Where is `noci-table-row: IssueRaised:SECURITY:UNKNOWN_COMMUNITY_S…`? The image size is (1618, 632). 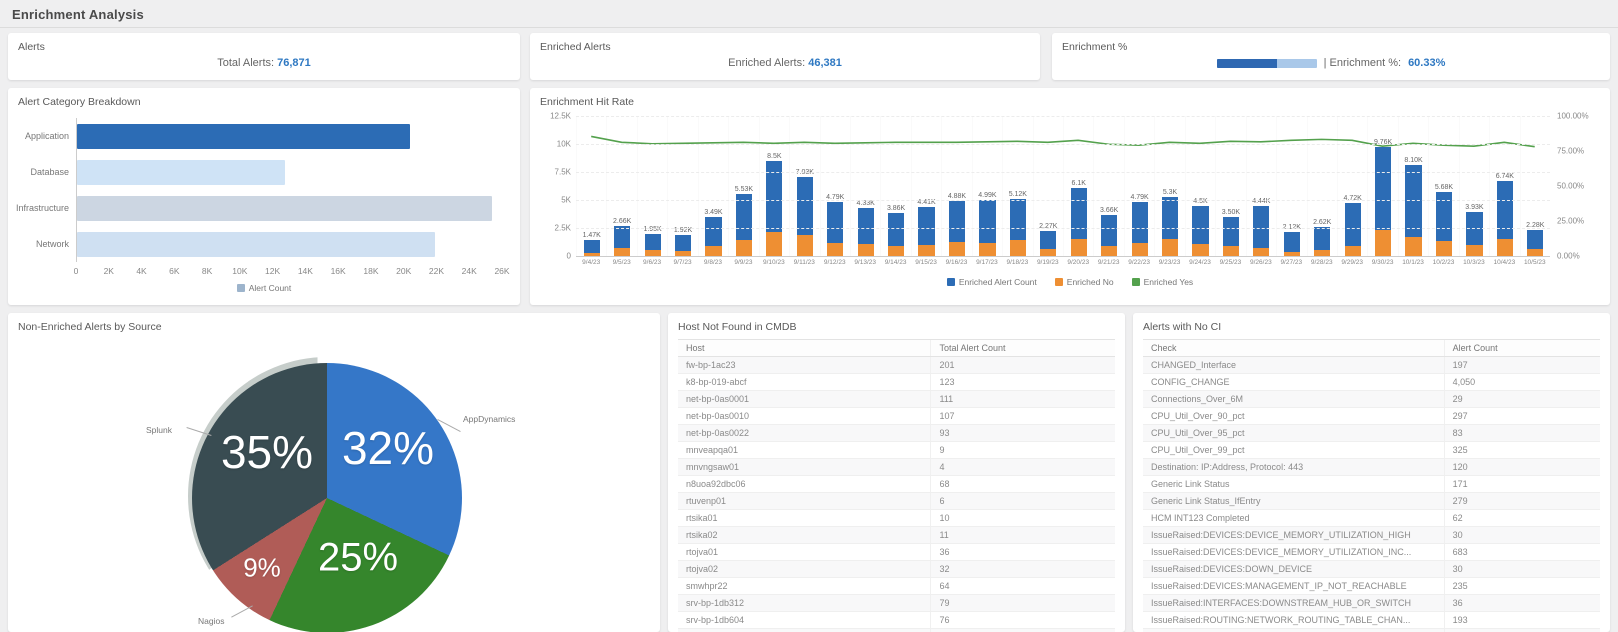
noci-table-row: IssueRaised:SECURITY:UNKNOWN_COMMUNITY_S… is located at coordinates (1371, 630).